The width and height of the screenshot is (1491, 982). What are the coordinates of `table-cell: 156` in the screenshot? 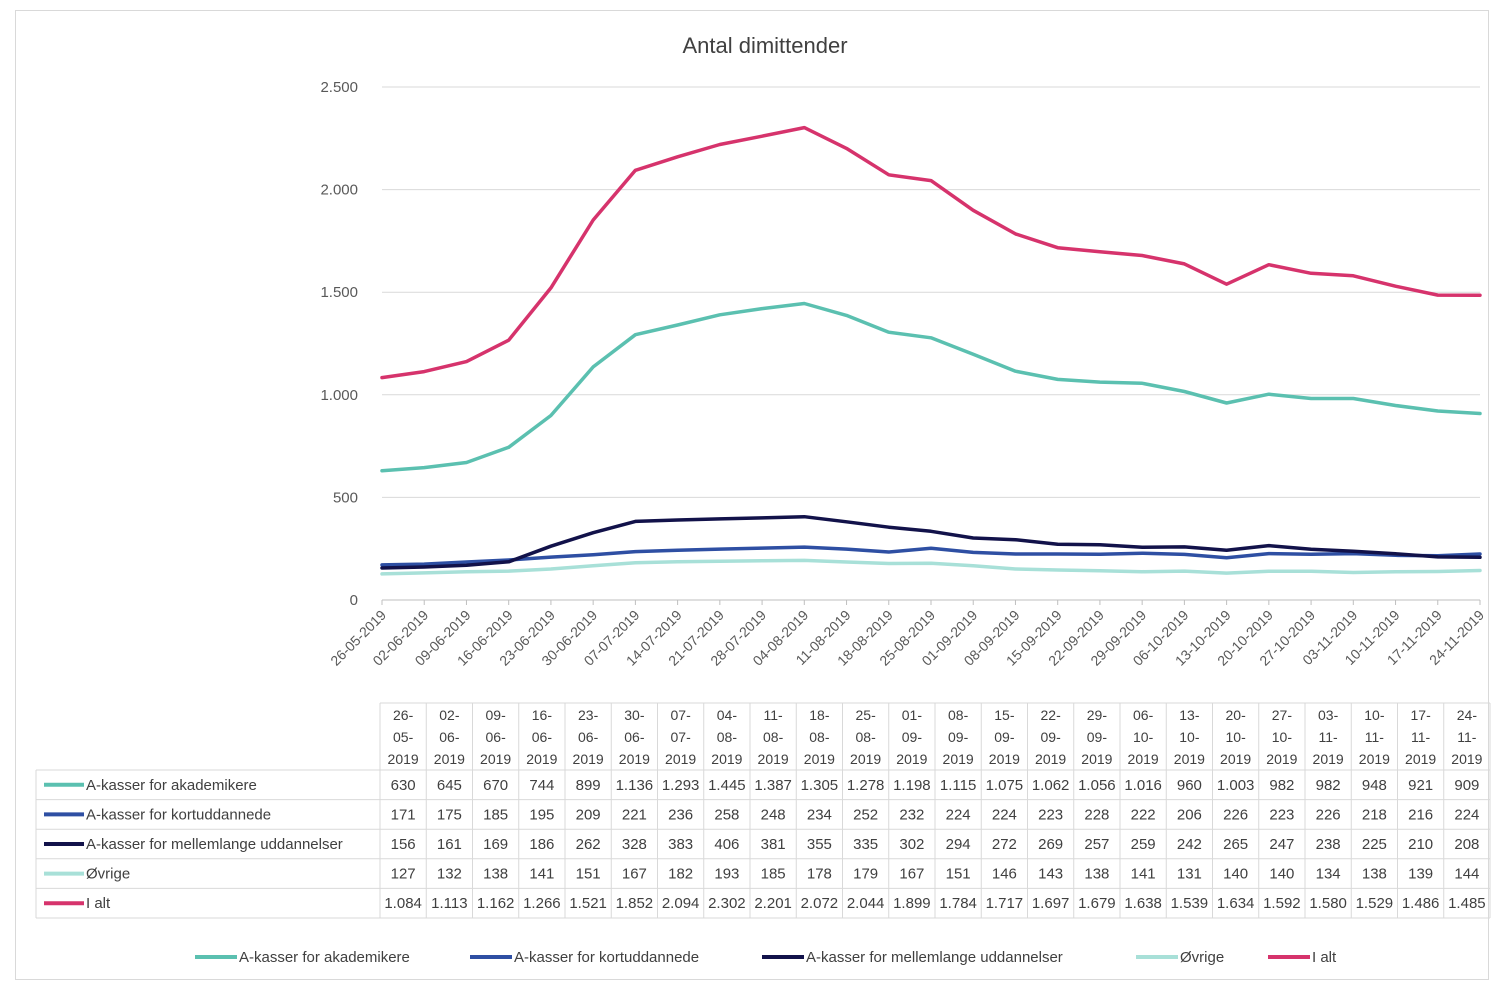 It's located at (403, 844).